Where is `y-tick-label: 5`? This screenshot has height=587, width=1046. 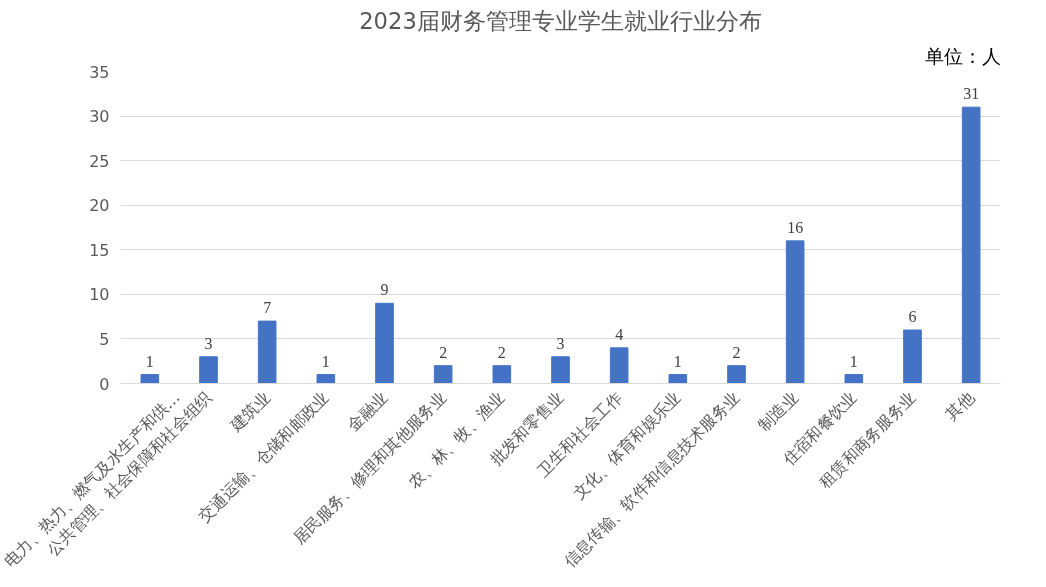
y-tick-label: 5 is located at coordinates (104, 339).